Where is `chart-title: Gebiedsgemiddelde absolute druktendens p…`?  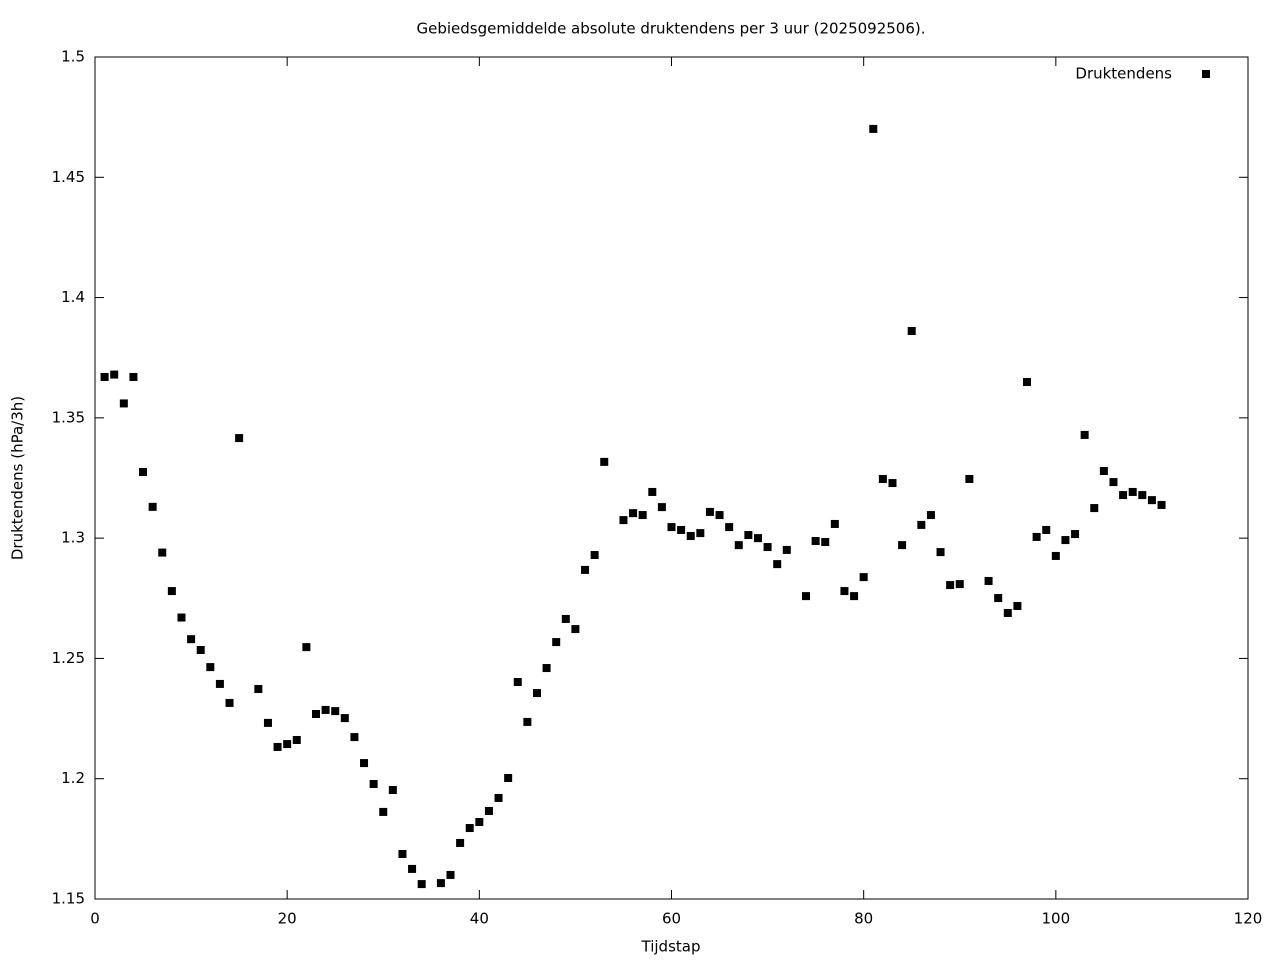
chart-title: Gebiedsgemiddelde absolute druktendens p… is located at coordinates (670, 29).